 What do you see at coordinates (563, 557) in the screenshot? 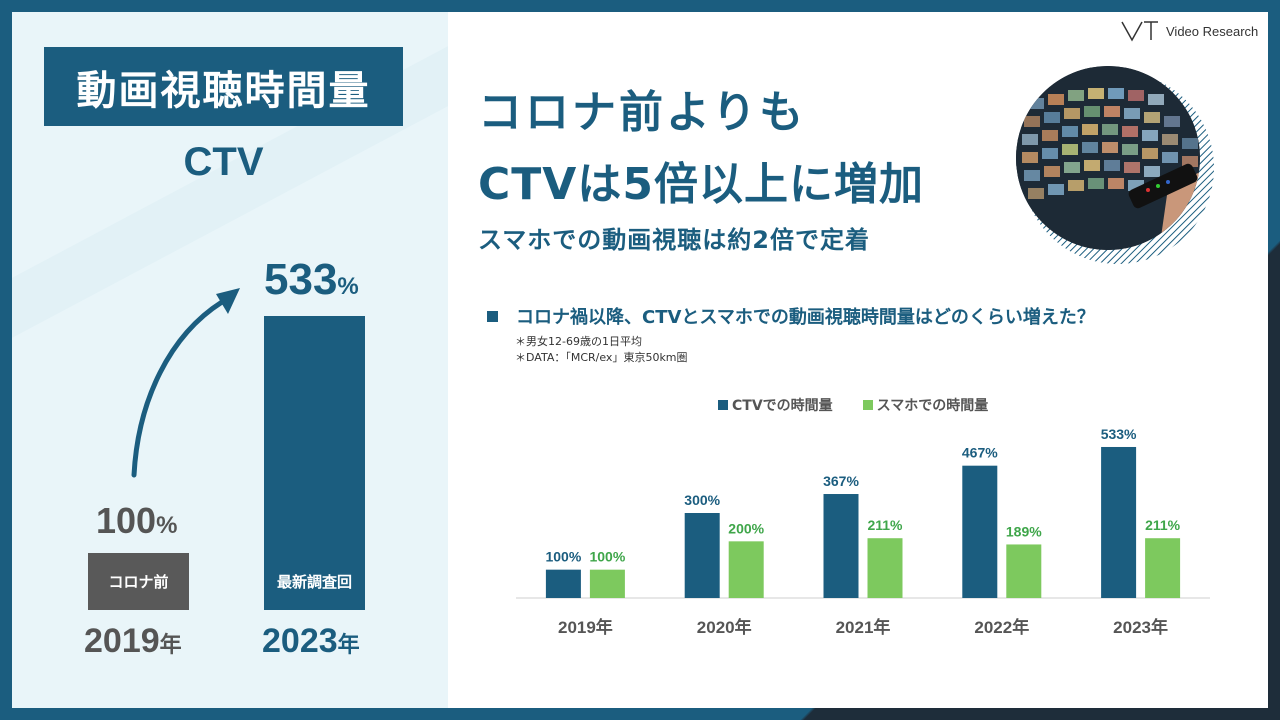
I see `data-label-ctv-0: 100%` at bounding box center [563, 557].